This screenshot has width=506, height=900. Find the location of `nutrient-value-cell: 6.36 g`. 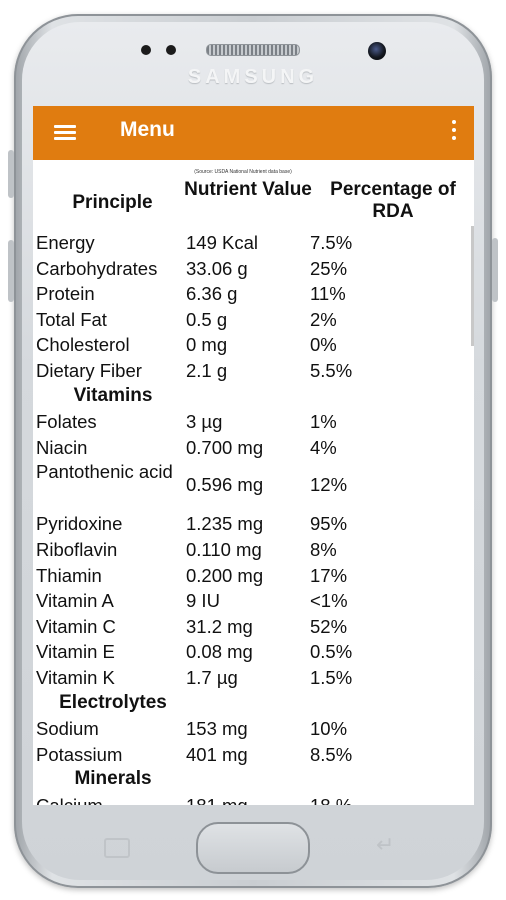

nutrient-value-cell: 6.36 g is located at coordinates (212, 294).